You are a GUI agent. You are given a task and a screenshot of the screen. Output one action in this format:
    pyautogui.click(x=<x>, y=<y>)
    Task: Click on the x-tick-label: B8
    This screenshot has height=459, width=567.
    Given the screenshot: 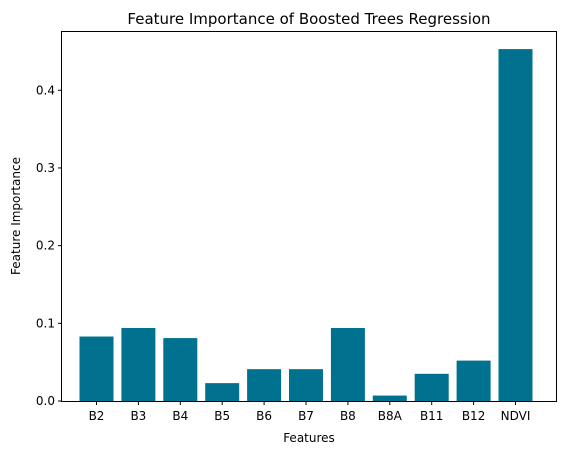 What is the action you would take?
    pyautogui.click(x=348, y=416)
    